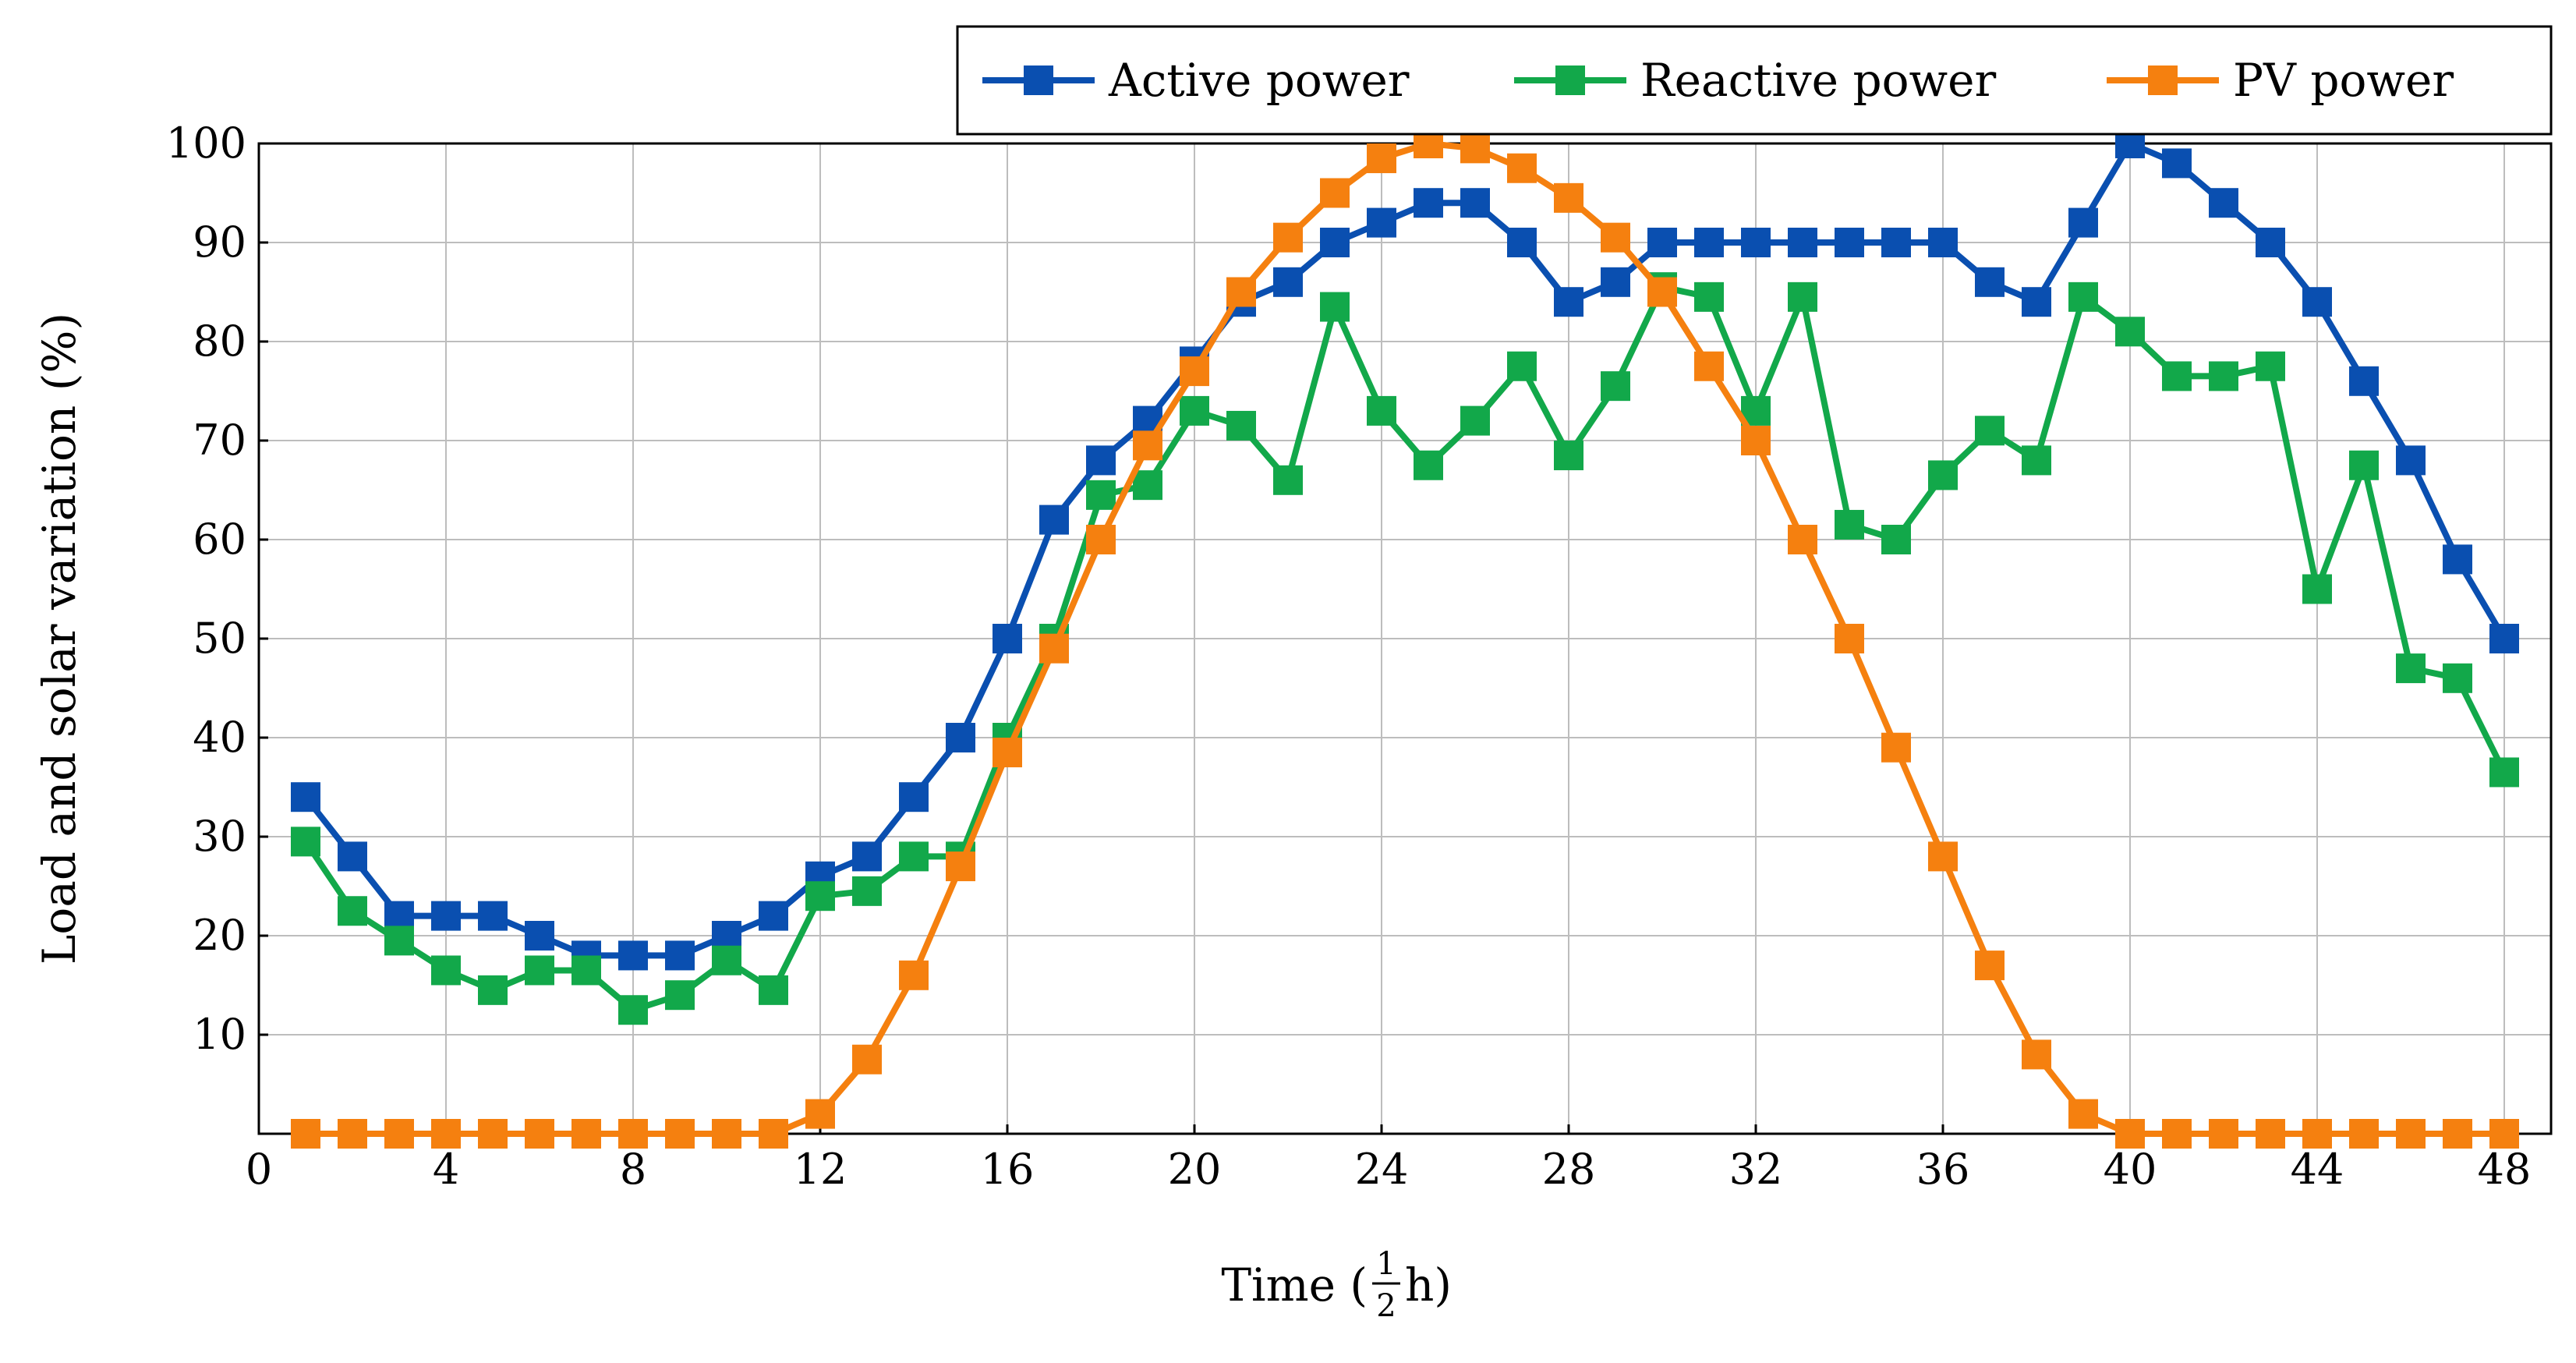  I want to click on y-tick-label: 90, so click(219, 243).